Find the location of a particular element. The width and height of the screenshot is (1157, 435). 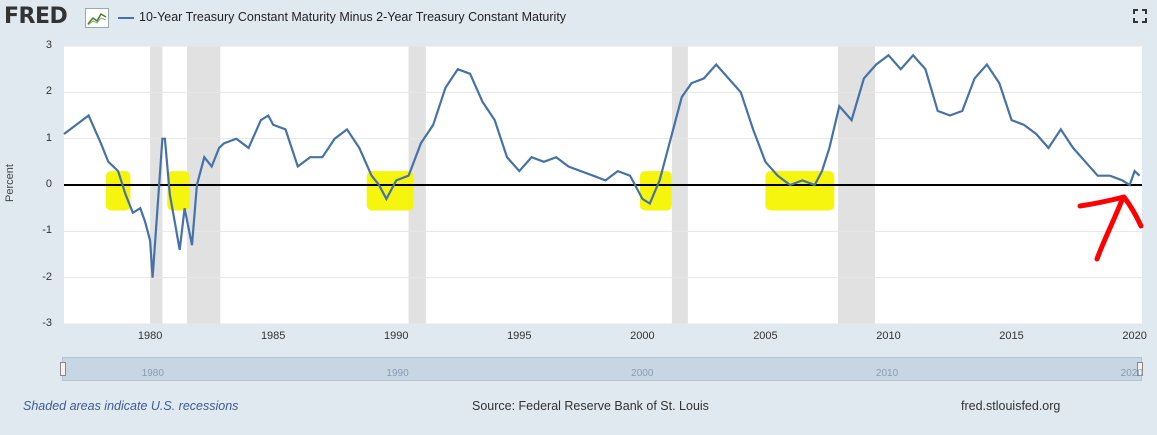

x-tick-label: 2020 is located at coordinates (1134, 336).